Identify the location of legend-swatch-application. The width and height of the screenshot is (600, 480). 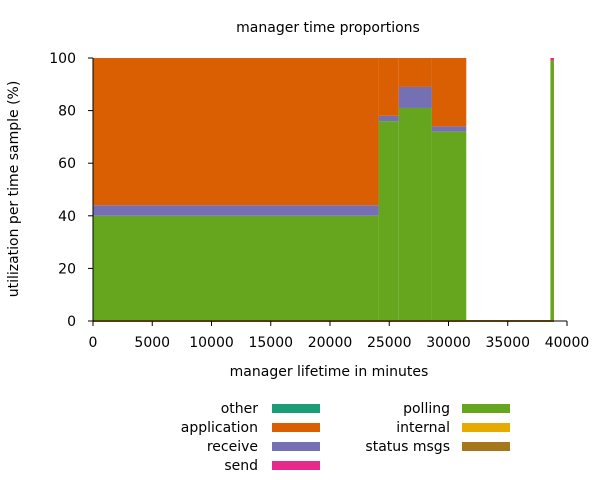
(296, 427).